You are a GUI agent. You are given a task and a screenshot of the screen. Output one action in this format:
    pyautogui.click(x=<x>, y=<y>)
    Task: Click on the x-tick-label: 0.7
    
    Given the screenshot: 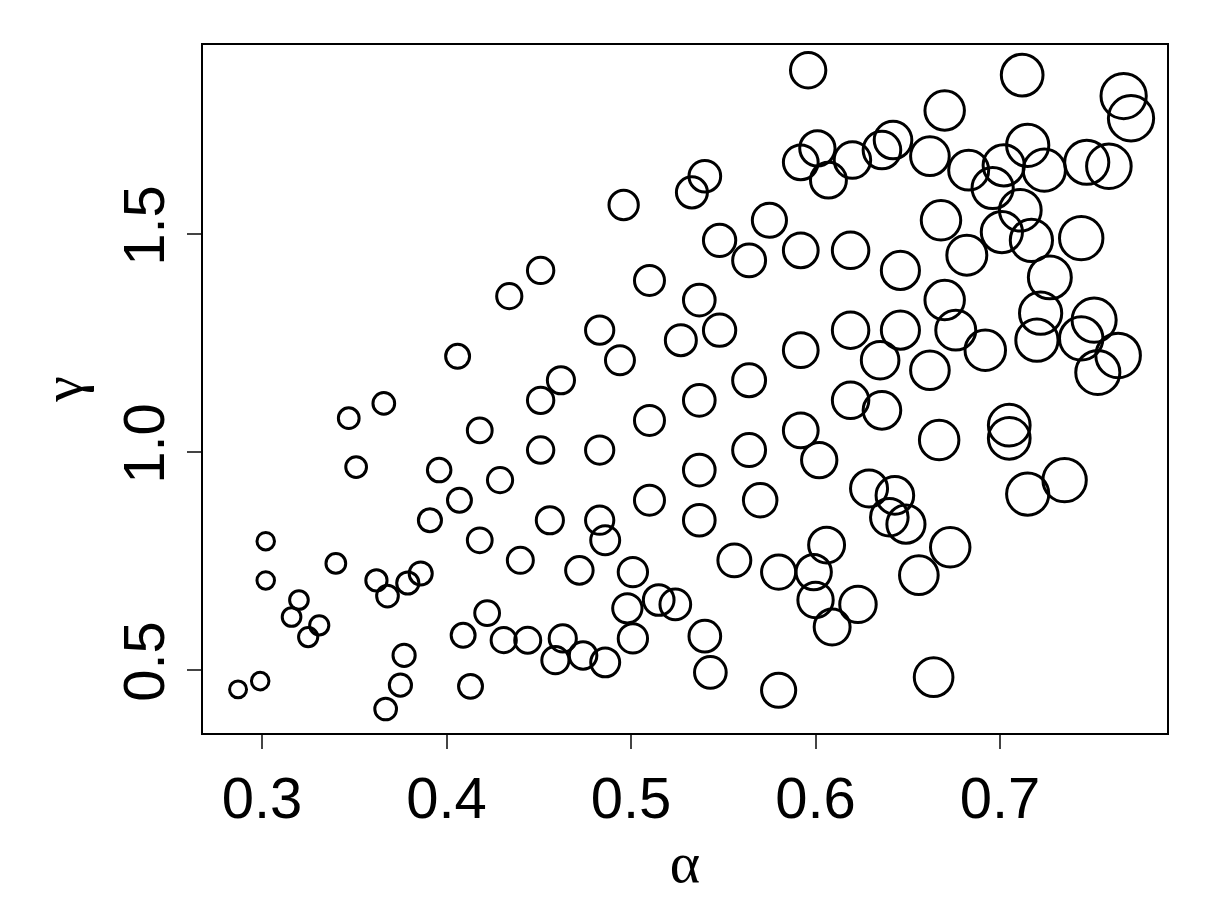 What is the action you would take?
    pyautogui.click(x=1000, y=798)
    